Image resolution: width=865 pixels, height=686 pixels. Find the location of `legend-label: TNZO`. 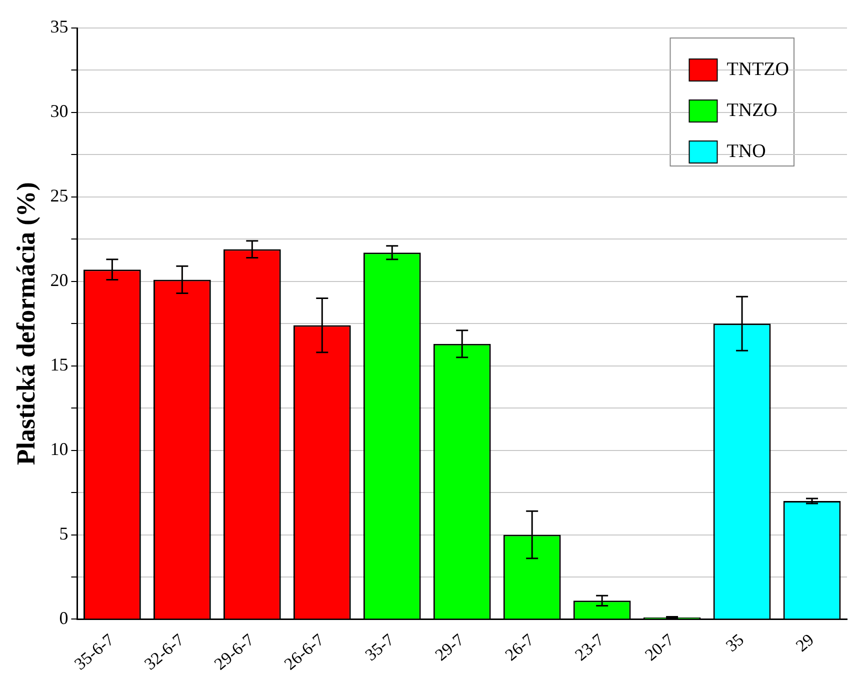

legend-label: TNZO is located at coordinates (752, 110).